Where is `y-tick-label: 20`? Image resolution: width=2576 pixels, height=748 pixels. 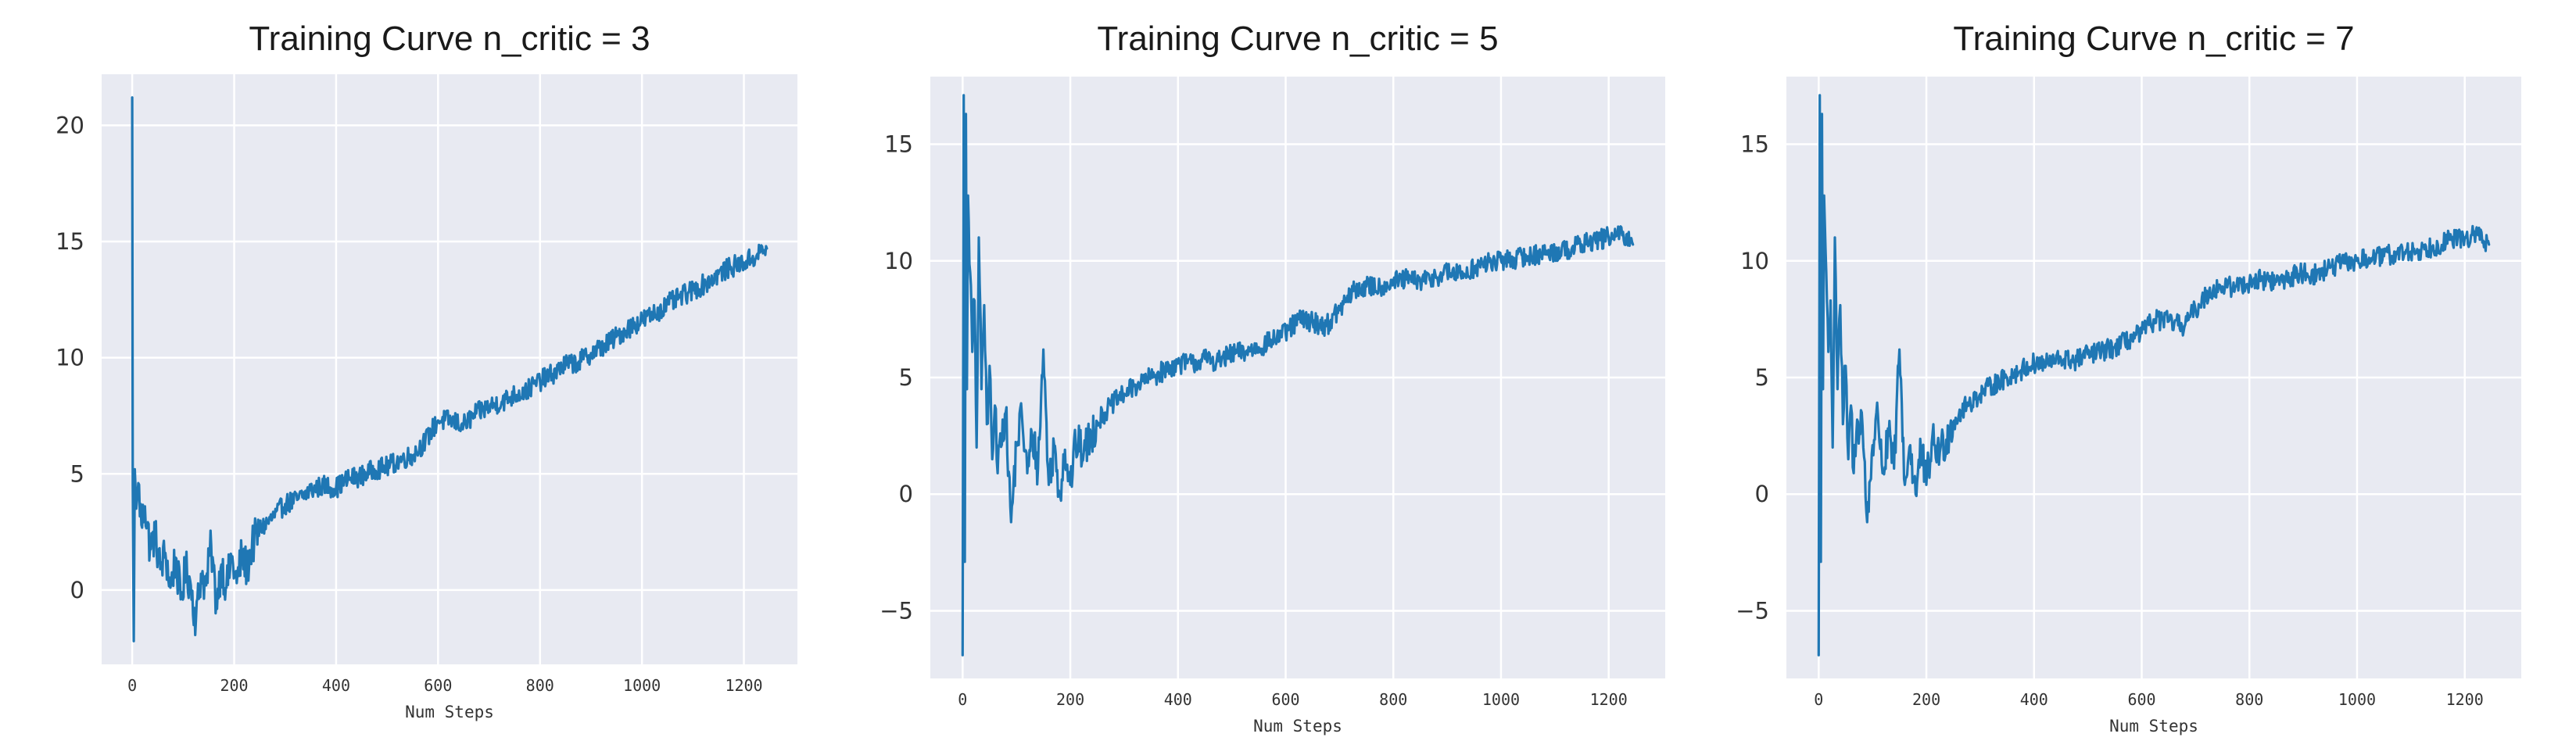
y-tick-label: 20 is located at coordinates (70, 125).